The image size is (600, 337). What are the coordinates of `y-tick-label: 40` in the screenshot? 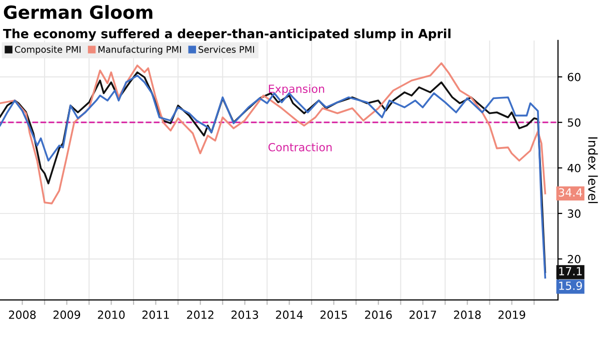 It's located at (574, 168).